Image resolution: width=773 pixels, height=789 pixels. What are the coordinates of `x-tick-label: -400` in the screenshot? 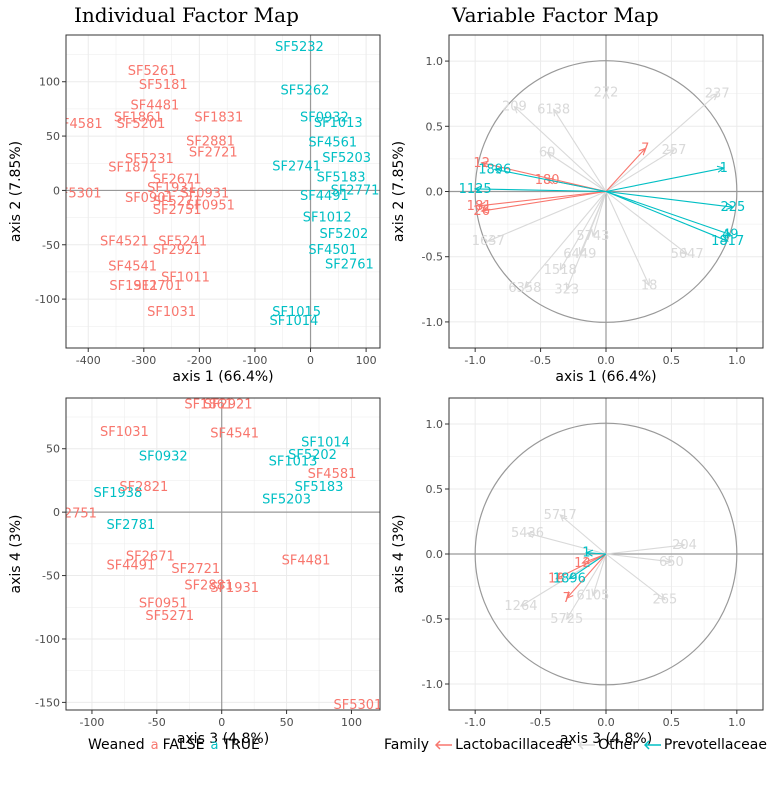 It's located at (88, 360).